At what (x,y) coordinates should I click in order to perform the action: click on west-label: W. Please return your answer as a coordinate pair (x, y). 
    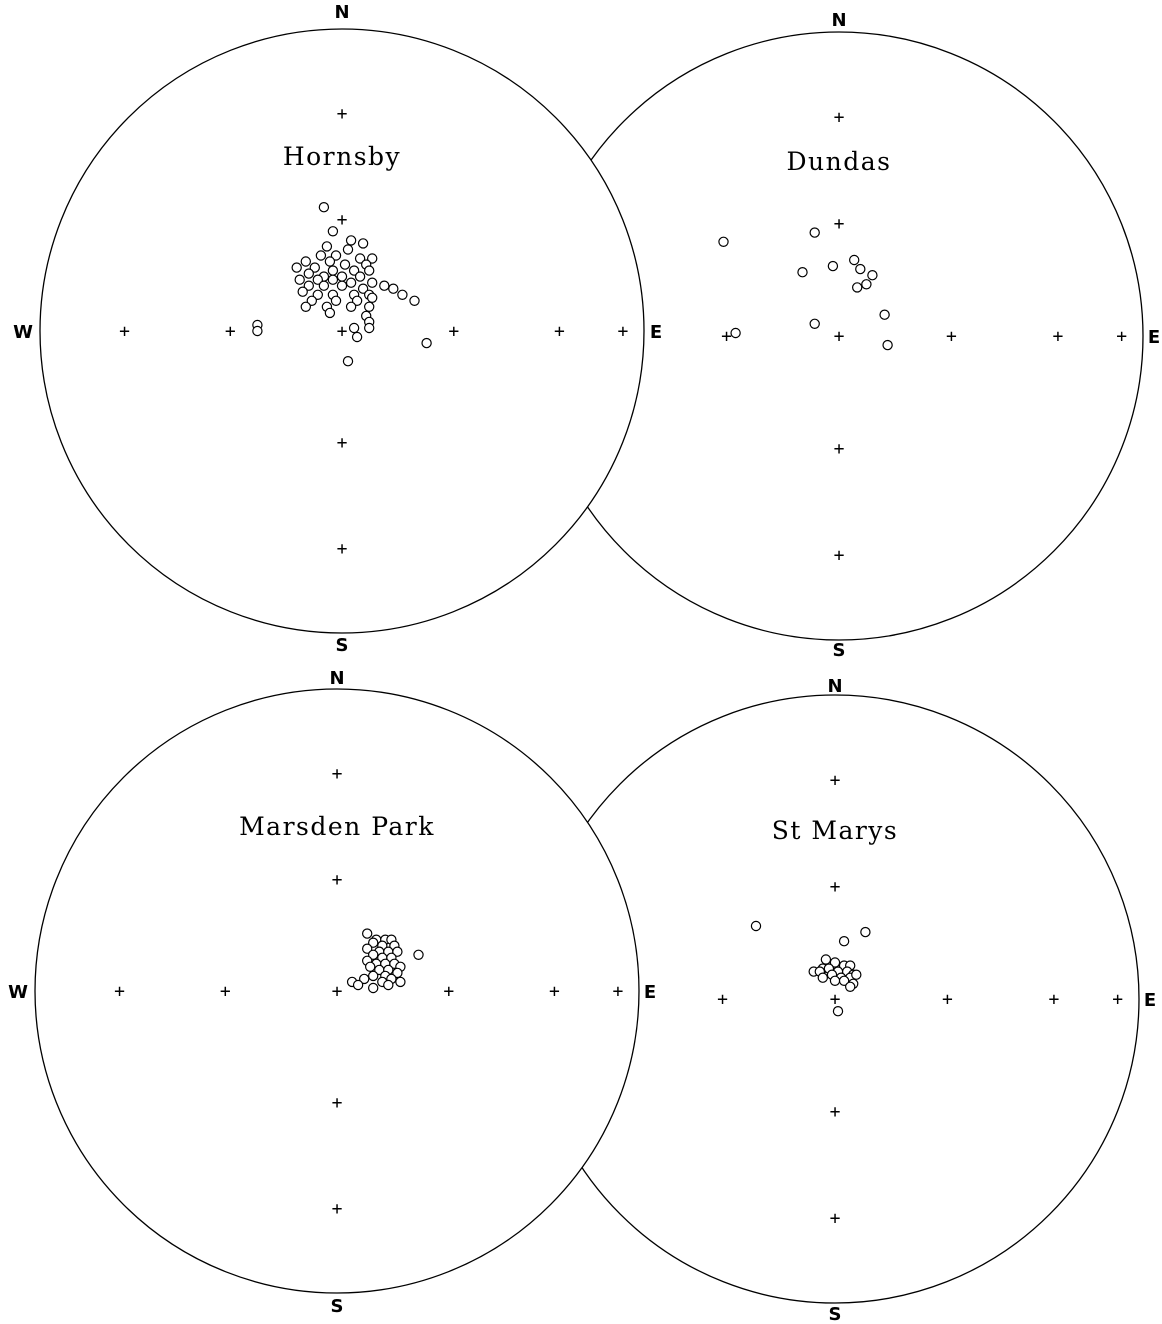
    Looking at the image, I should click on (18, 992).